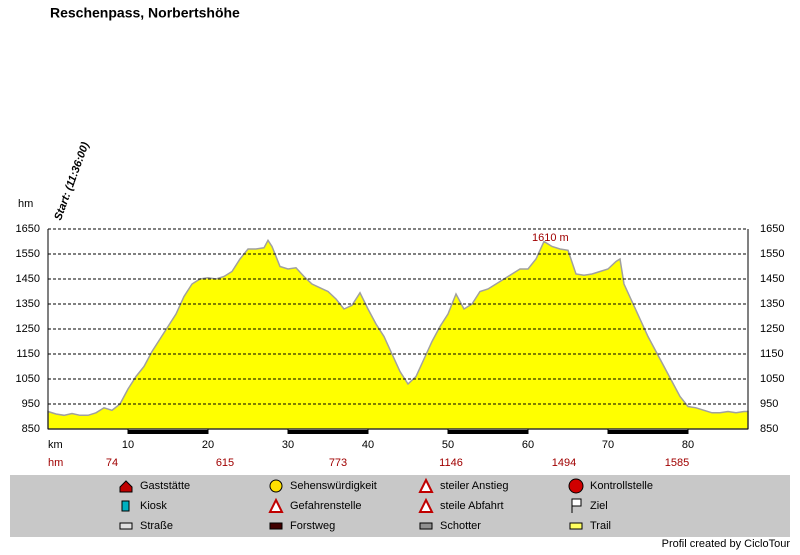  What do you see at coordinates (338, 463) in the screenshot?
I see `climb-value: 773` at bounding box center [338, 463].